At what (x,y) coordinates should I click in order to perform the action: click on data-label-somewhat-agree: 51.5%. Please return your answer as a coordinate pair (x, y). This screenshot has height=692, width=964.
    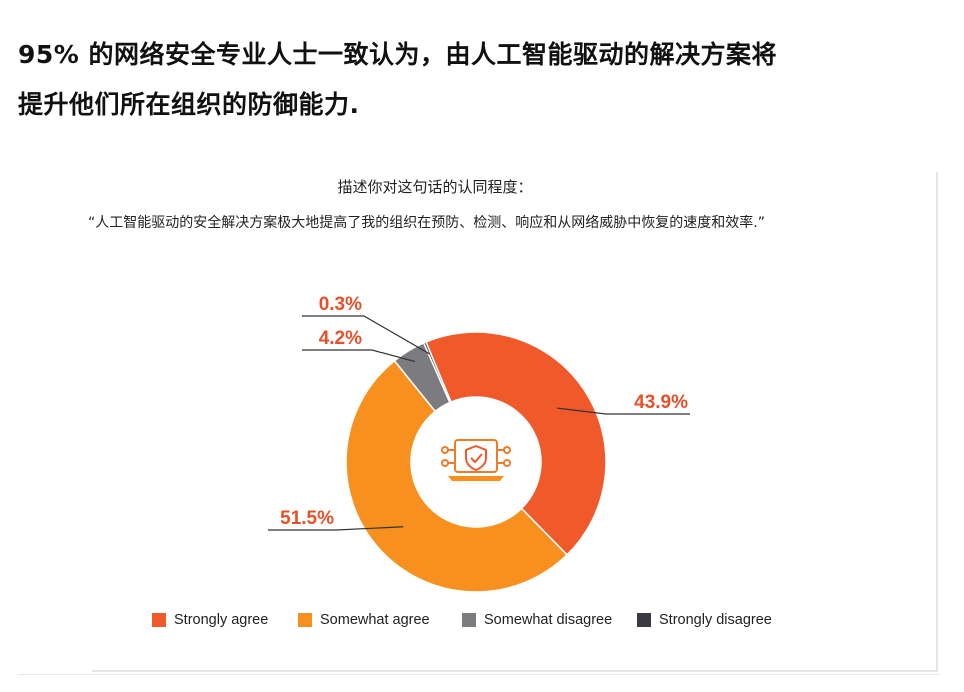
    Looking at the image, I should click on (307, 518).